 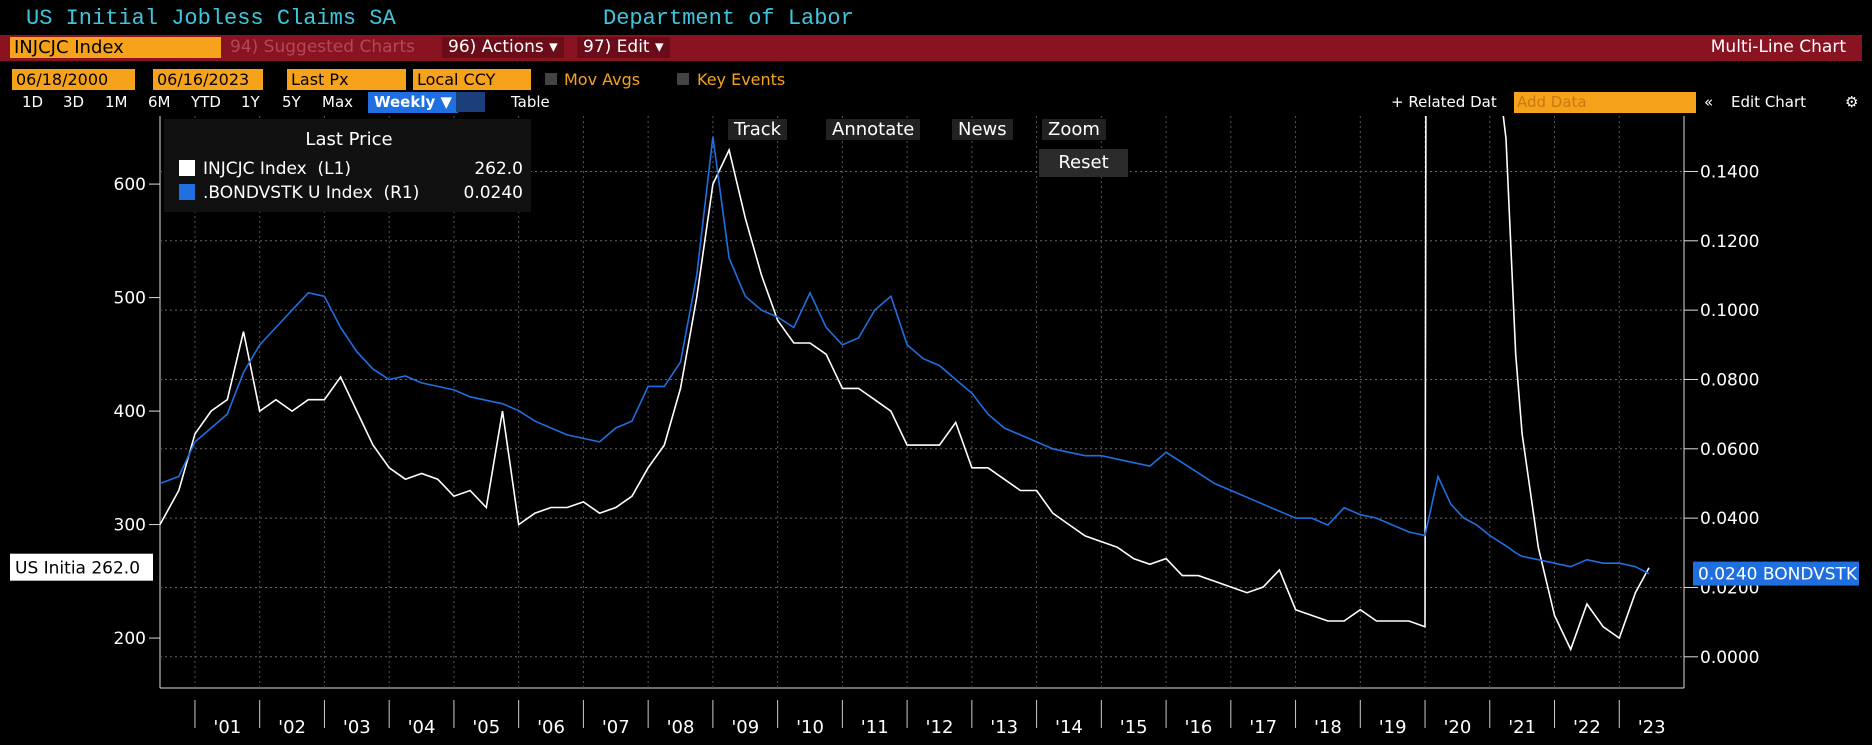 I want to click on y2-tick-label: 0.0400, so click(x=1729, y=519).